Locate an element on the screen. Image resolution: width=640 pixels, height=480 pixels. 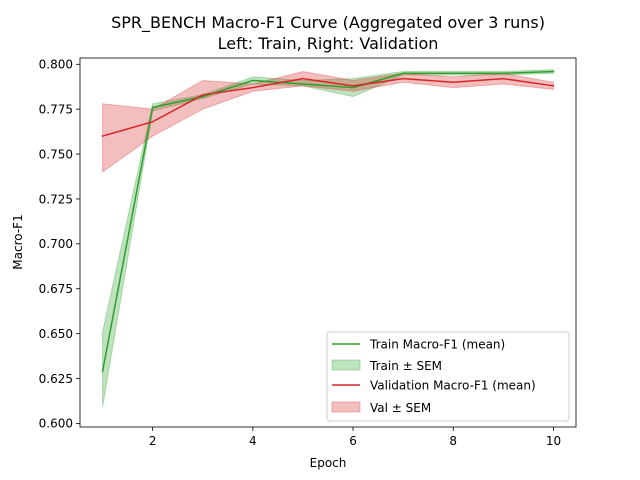
y-tick-label: 0.800 is located at coordinates (56, 65).